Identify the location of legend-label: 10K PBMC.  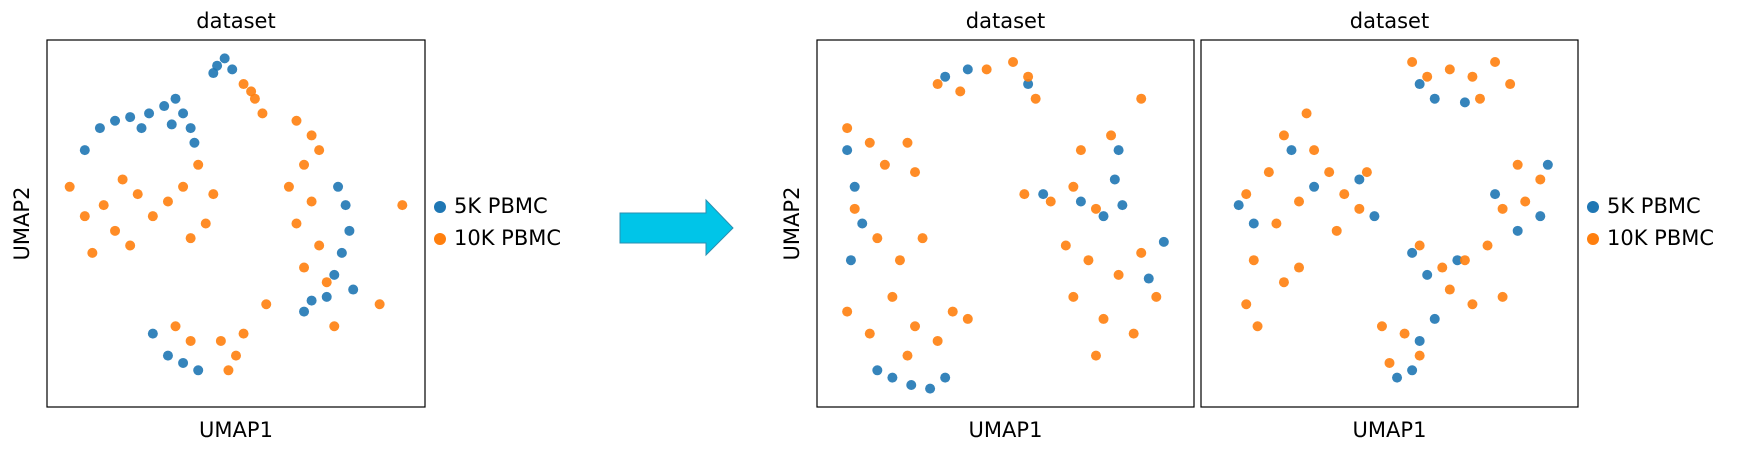
(507, 238).